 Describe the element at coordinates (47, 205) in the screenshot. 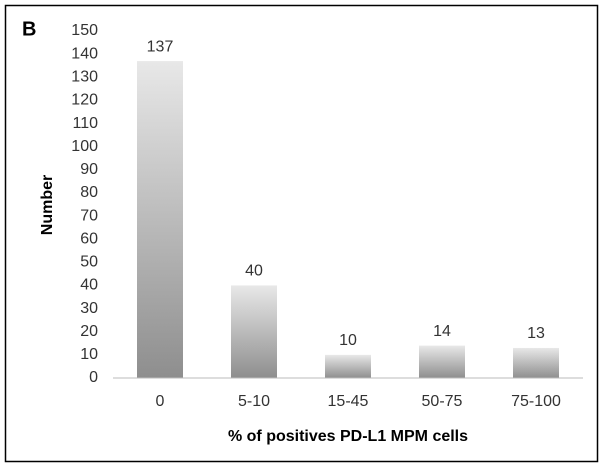

I see `y-axis-label: Number` at that location.